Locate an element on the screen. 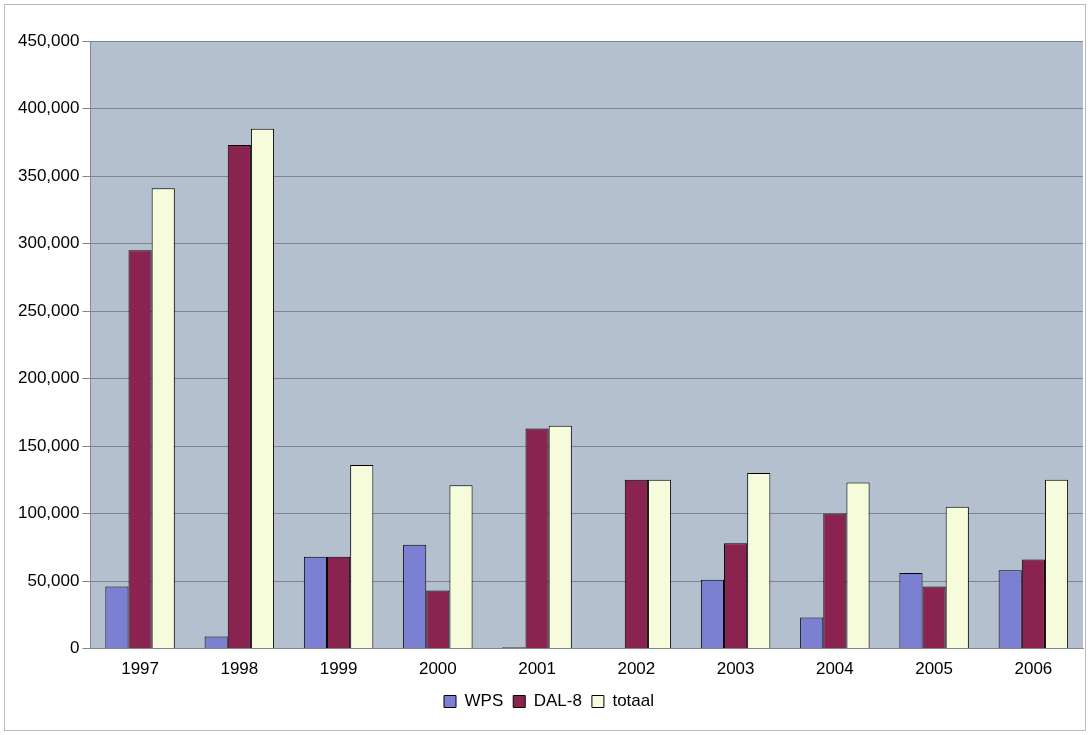 This screenshot has width=1090, height=735. x-tick-label: 2003 is located at coordinates (735, 669).